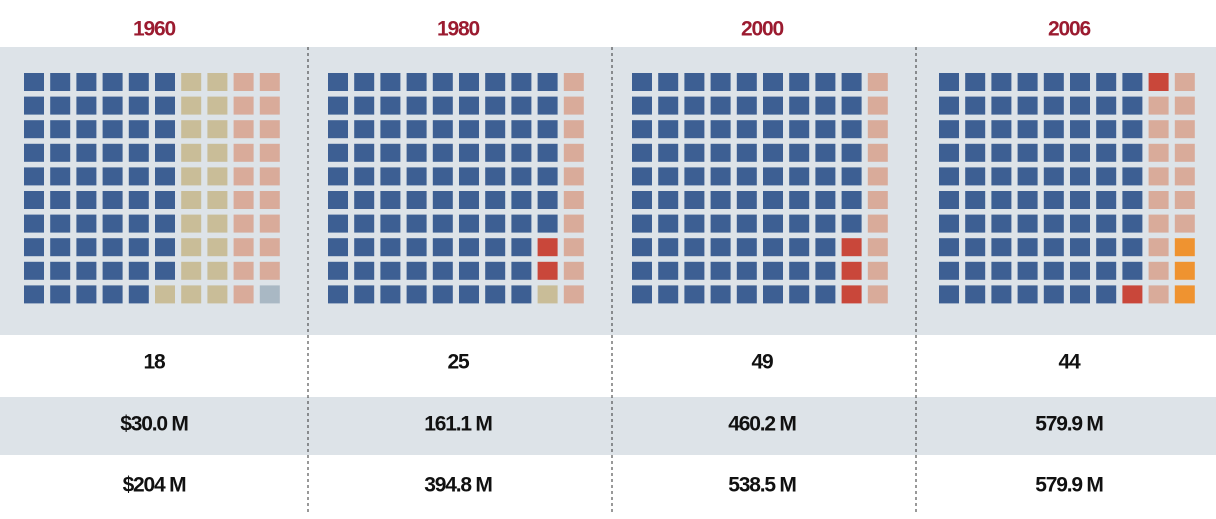 Image resolution: width=1216 pixels, height=519 pixels. I want to click on row-value: 44, so click(1070, 362).